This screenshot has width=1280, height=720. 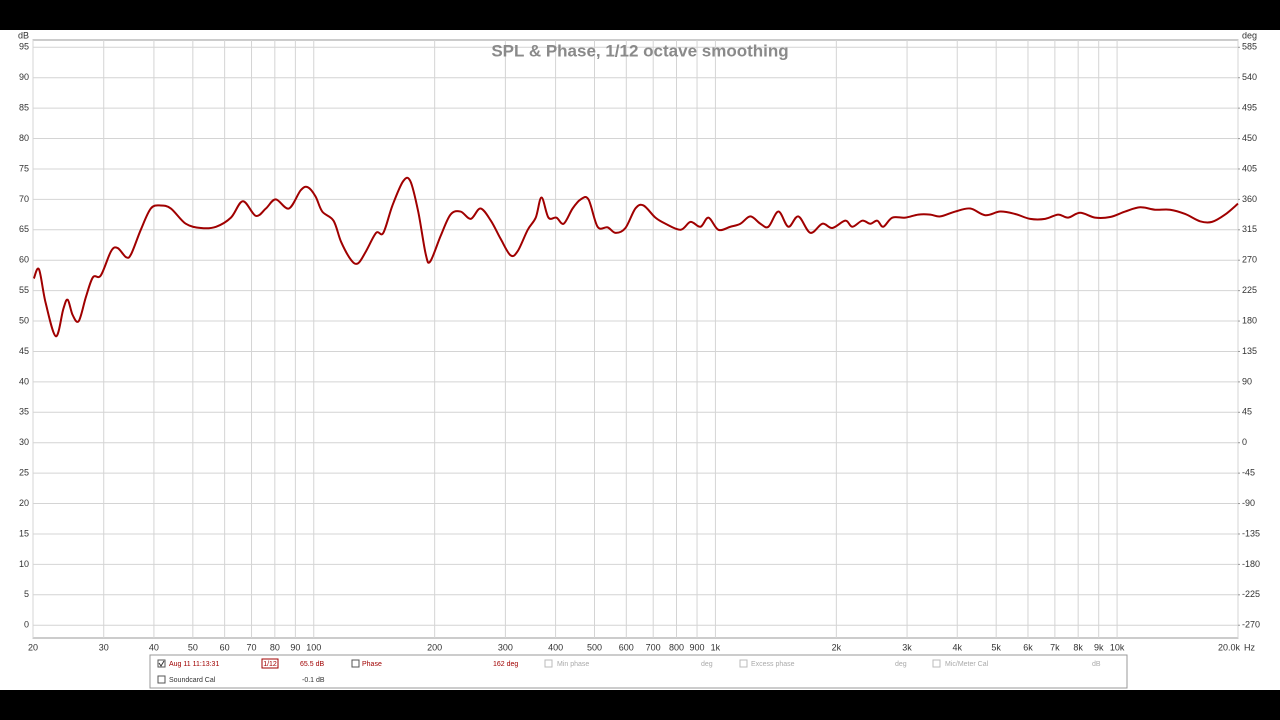 What do you see at coordinates (1249, 35) in the screenshot?
I see `y2-axis-label: deg` at bounding box center [1249, 35].